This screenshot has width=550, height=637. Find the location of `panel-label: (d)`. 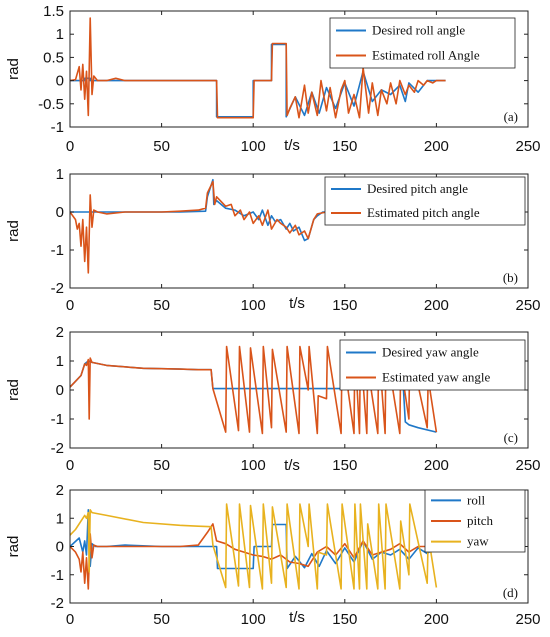

panel-label: (d) is located at coordinates (510, 592).